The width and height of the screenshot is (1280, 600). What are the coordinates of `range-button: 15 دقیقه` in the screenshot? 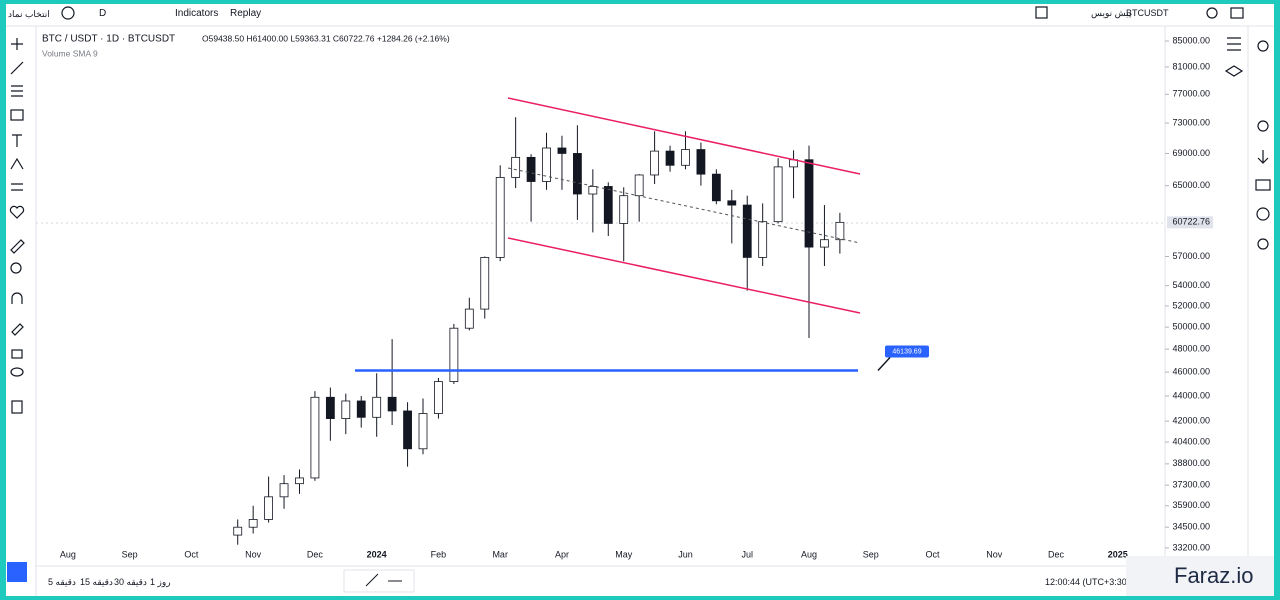 It's located at (96, 582).